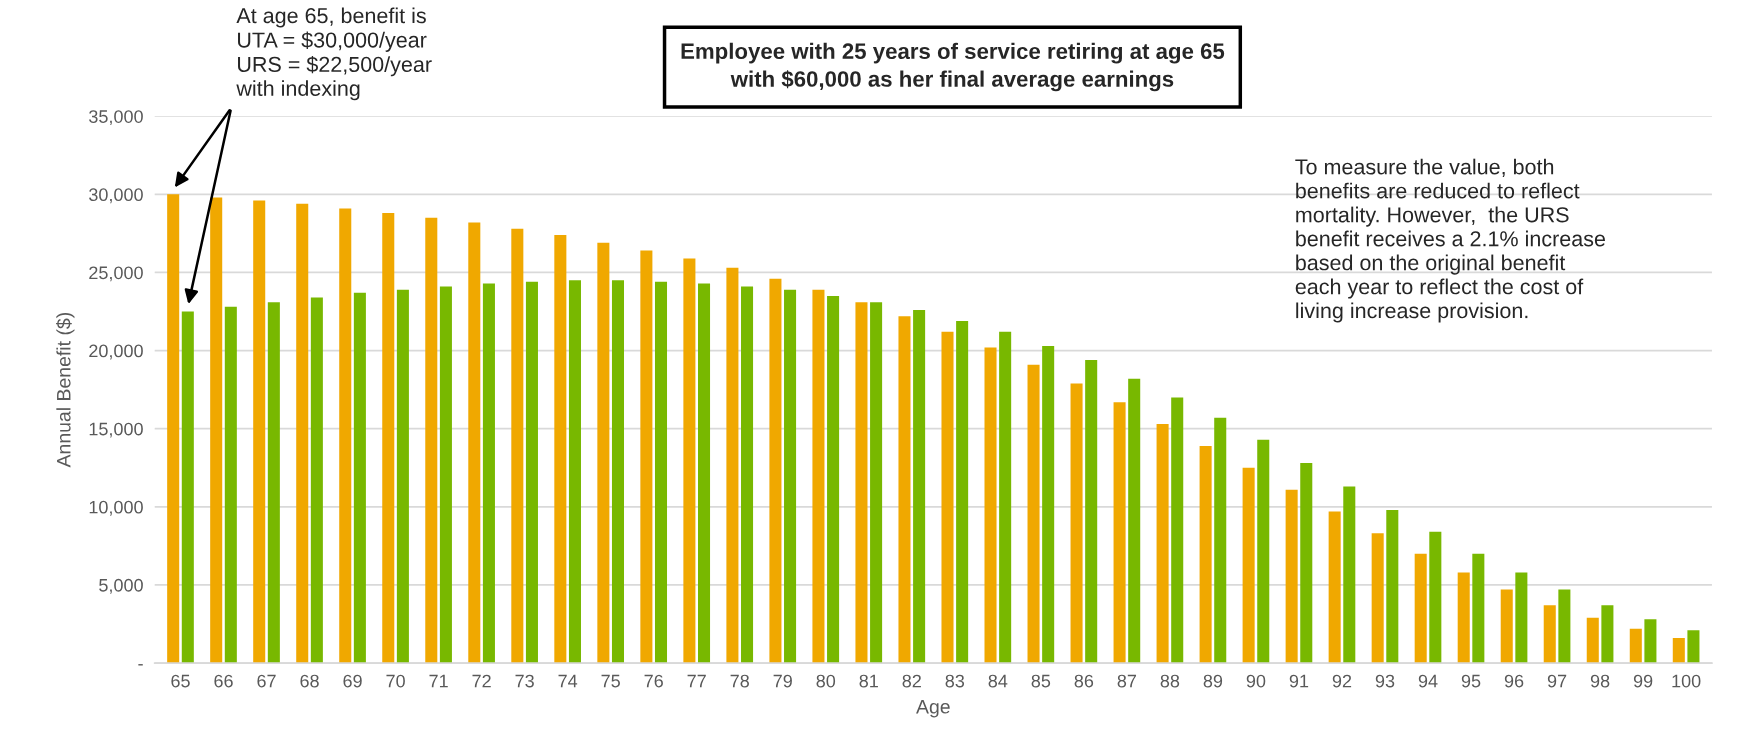 This screenshot has height=745, width=1738. Describe the element at coordinates (1450, 240) in the screenshot. I see `annotation: To measure the value, both benefits are reduced to reflect mortality. However, the URS benefit receives a 2.1% increase based on the original benefit each year to reflect the cost of living increase provision.` at that location.